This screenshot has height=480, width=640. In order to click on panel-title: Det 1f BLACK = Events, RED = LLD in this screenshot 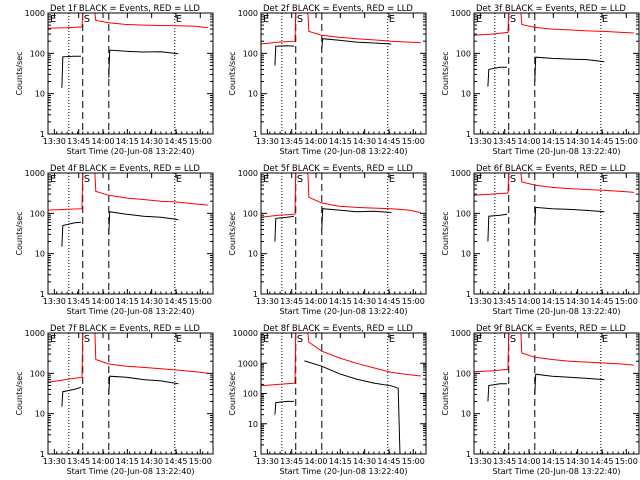, I will do `click(125, 9)`.